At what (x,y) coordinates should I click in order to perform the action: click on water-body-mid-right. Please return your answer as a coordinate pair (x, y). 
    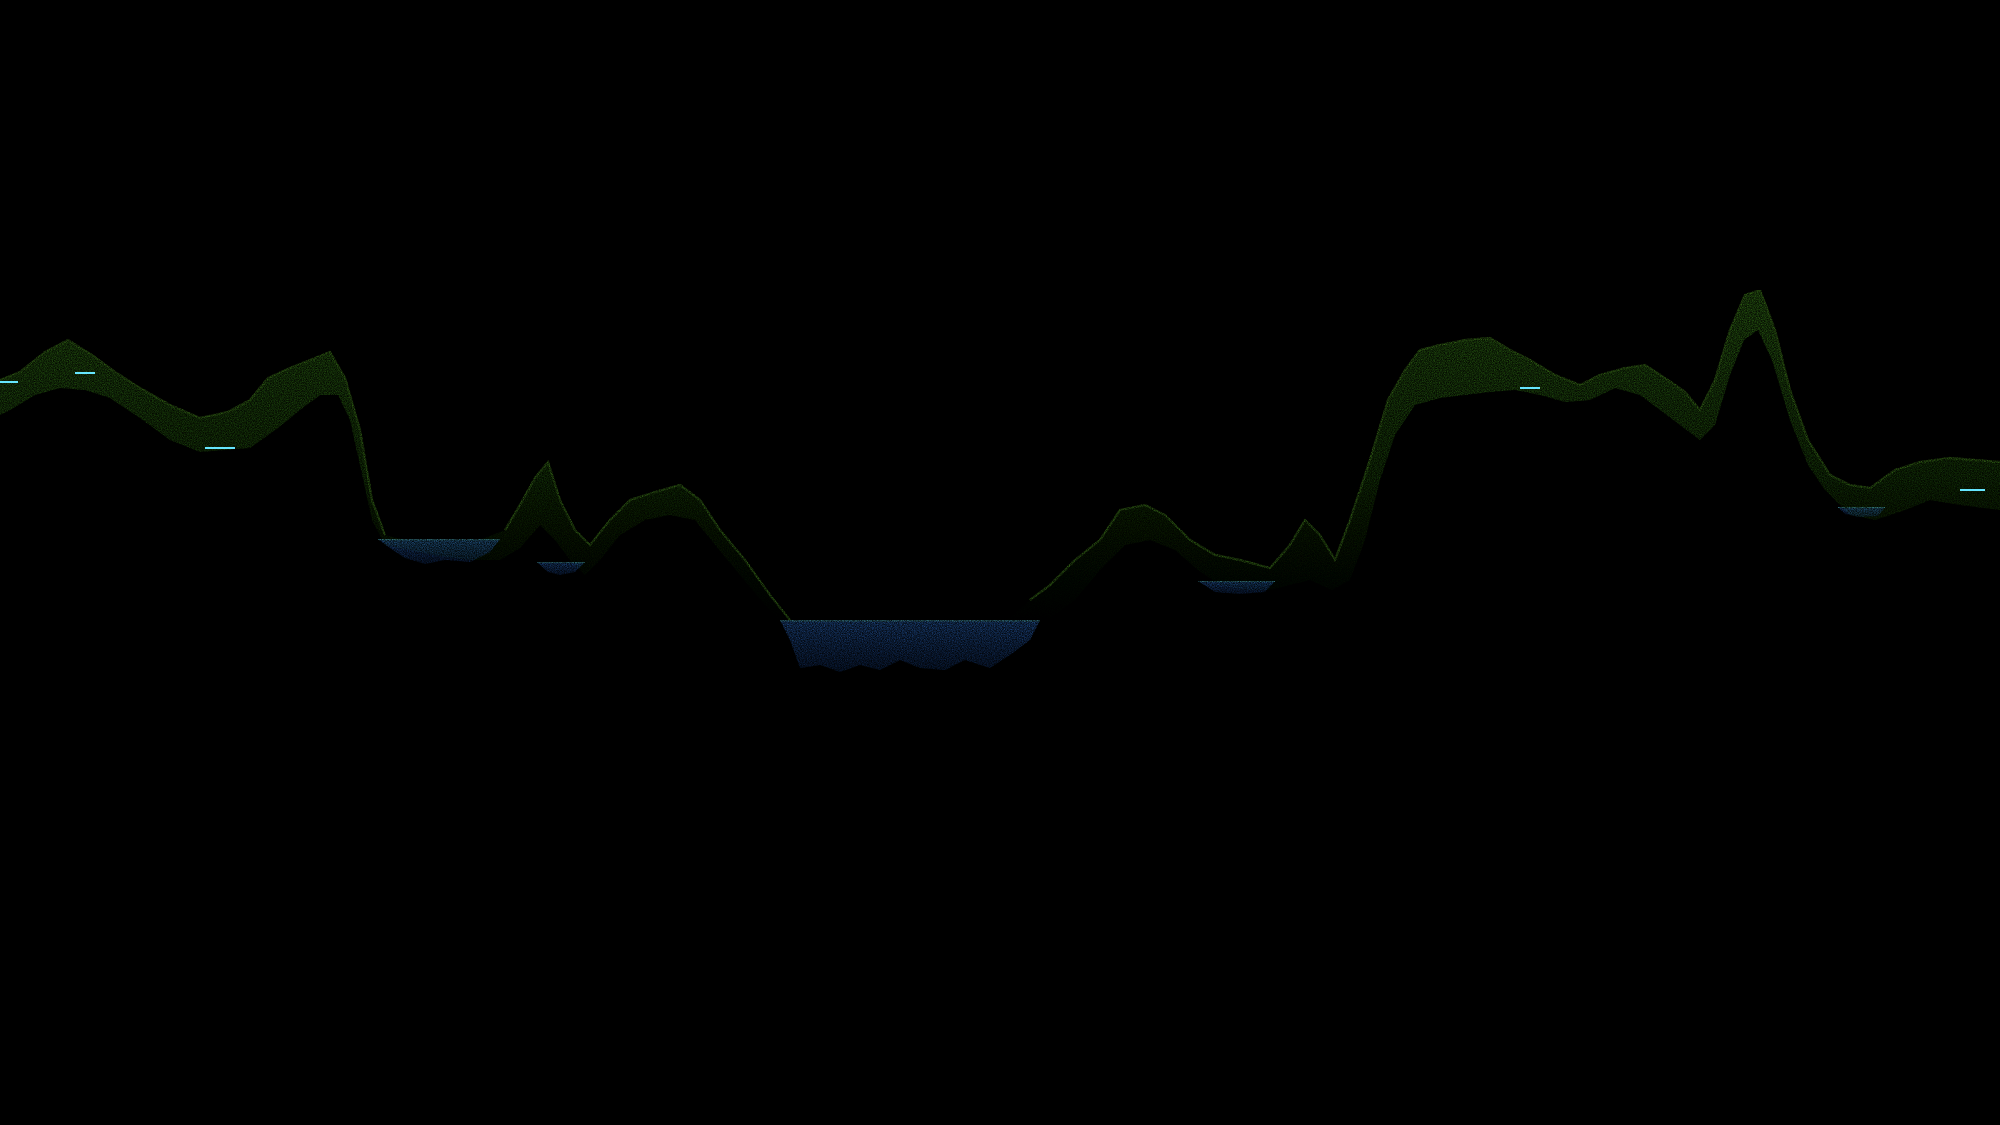
    Looking at the image, I should click on (1236, 587).